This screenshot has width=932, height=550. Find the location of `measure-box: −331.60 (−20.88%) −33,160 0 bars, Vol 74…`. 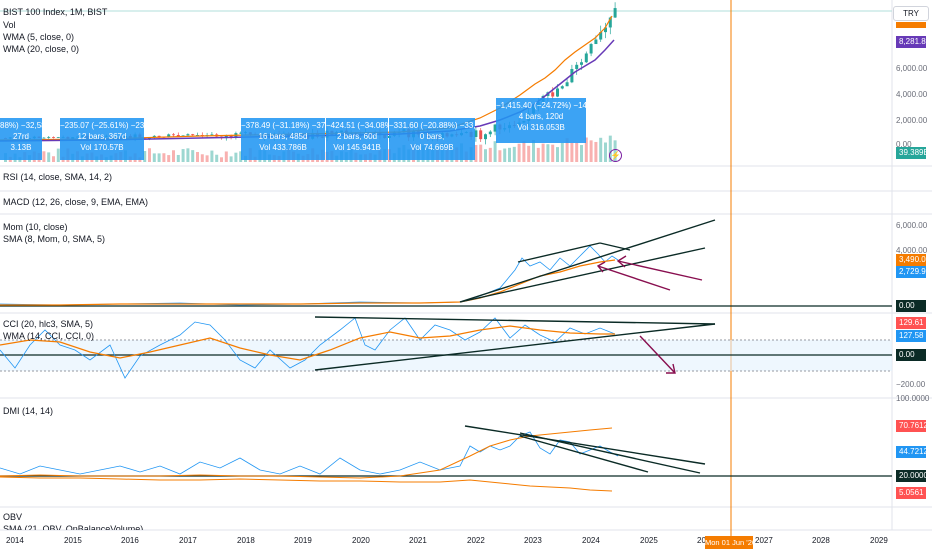

measure-box: −331.60 (−20.88%) −33,160 0 bars, Vol 74… is located at coordinates (432, 139).